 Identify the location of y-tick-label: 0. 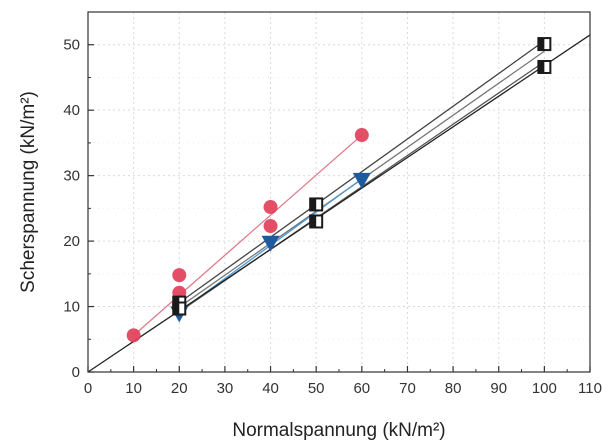
(76, 372).